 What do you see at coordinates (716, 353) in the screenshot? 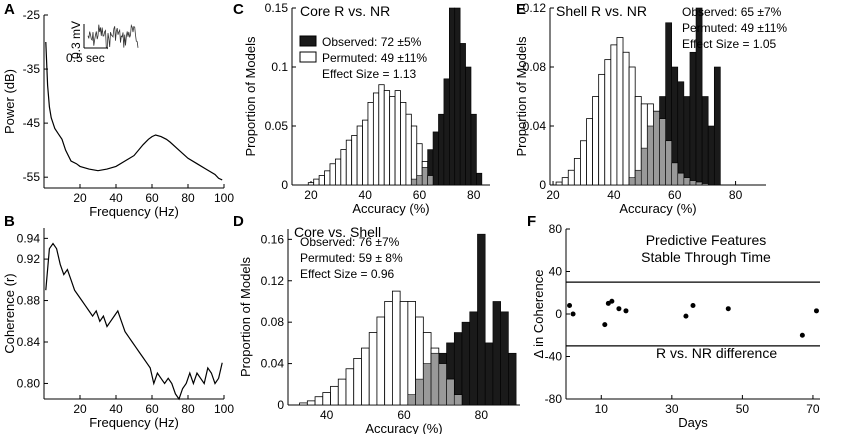
I see `threshold-label: R vs. NR difference` at bounding box center [716, 353].